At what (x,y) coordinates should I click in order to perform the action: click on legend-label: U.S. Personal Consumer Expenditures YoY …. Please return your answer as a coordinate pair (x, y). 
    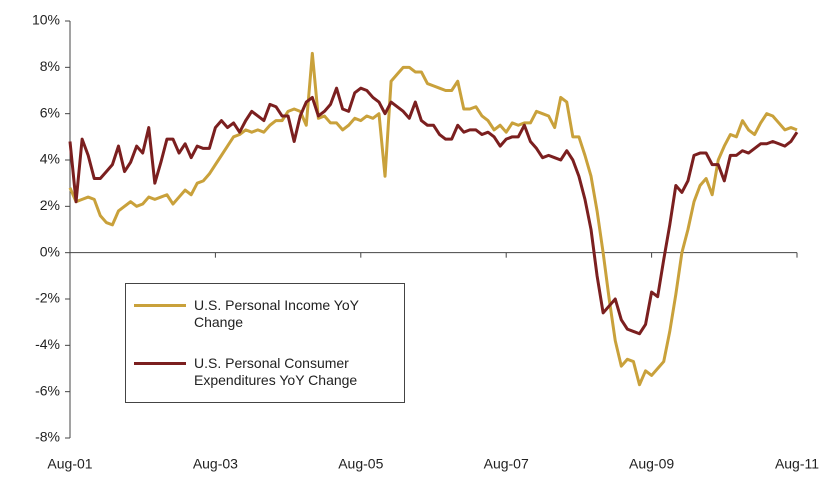
    Looking at the image, I should click on (276, 371).